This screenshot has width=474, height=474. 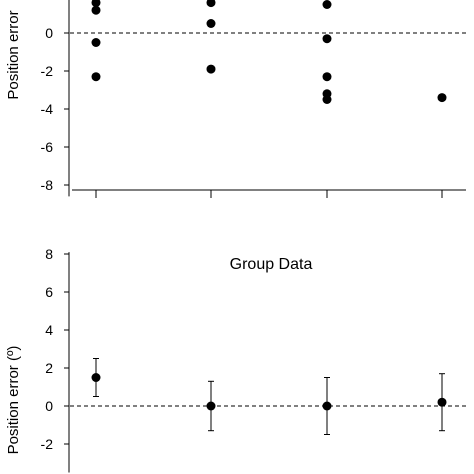 I want to click on y-tick-label: 4, so click(x=49, y=330).